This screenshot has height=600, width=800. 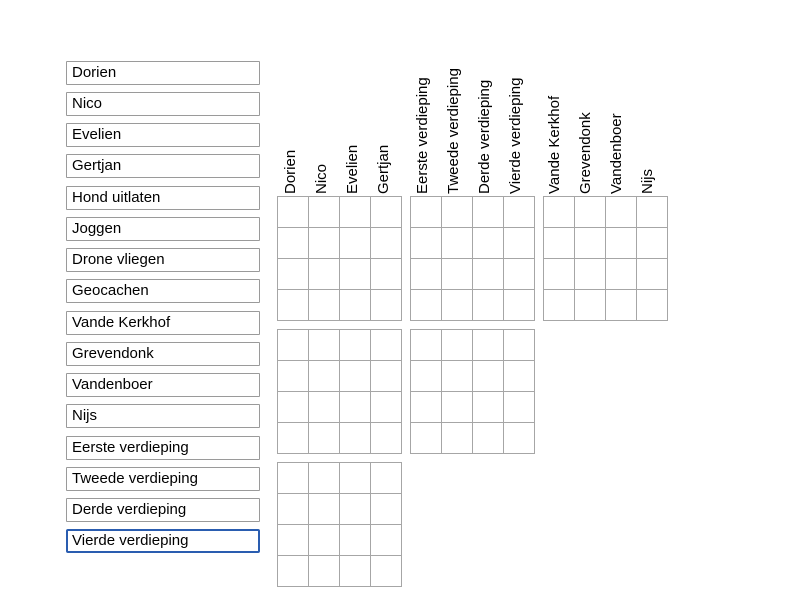 What do you see at coordinates (163, 323) in the screenshot?
I see `row-label-vande-kerkhof: Vande Kerkhof` at bounding box center [163, 323].